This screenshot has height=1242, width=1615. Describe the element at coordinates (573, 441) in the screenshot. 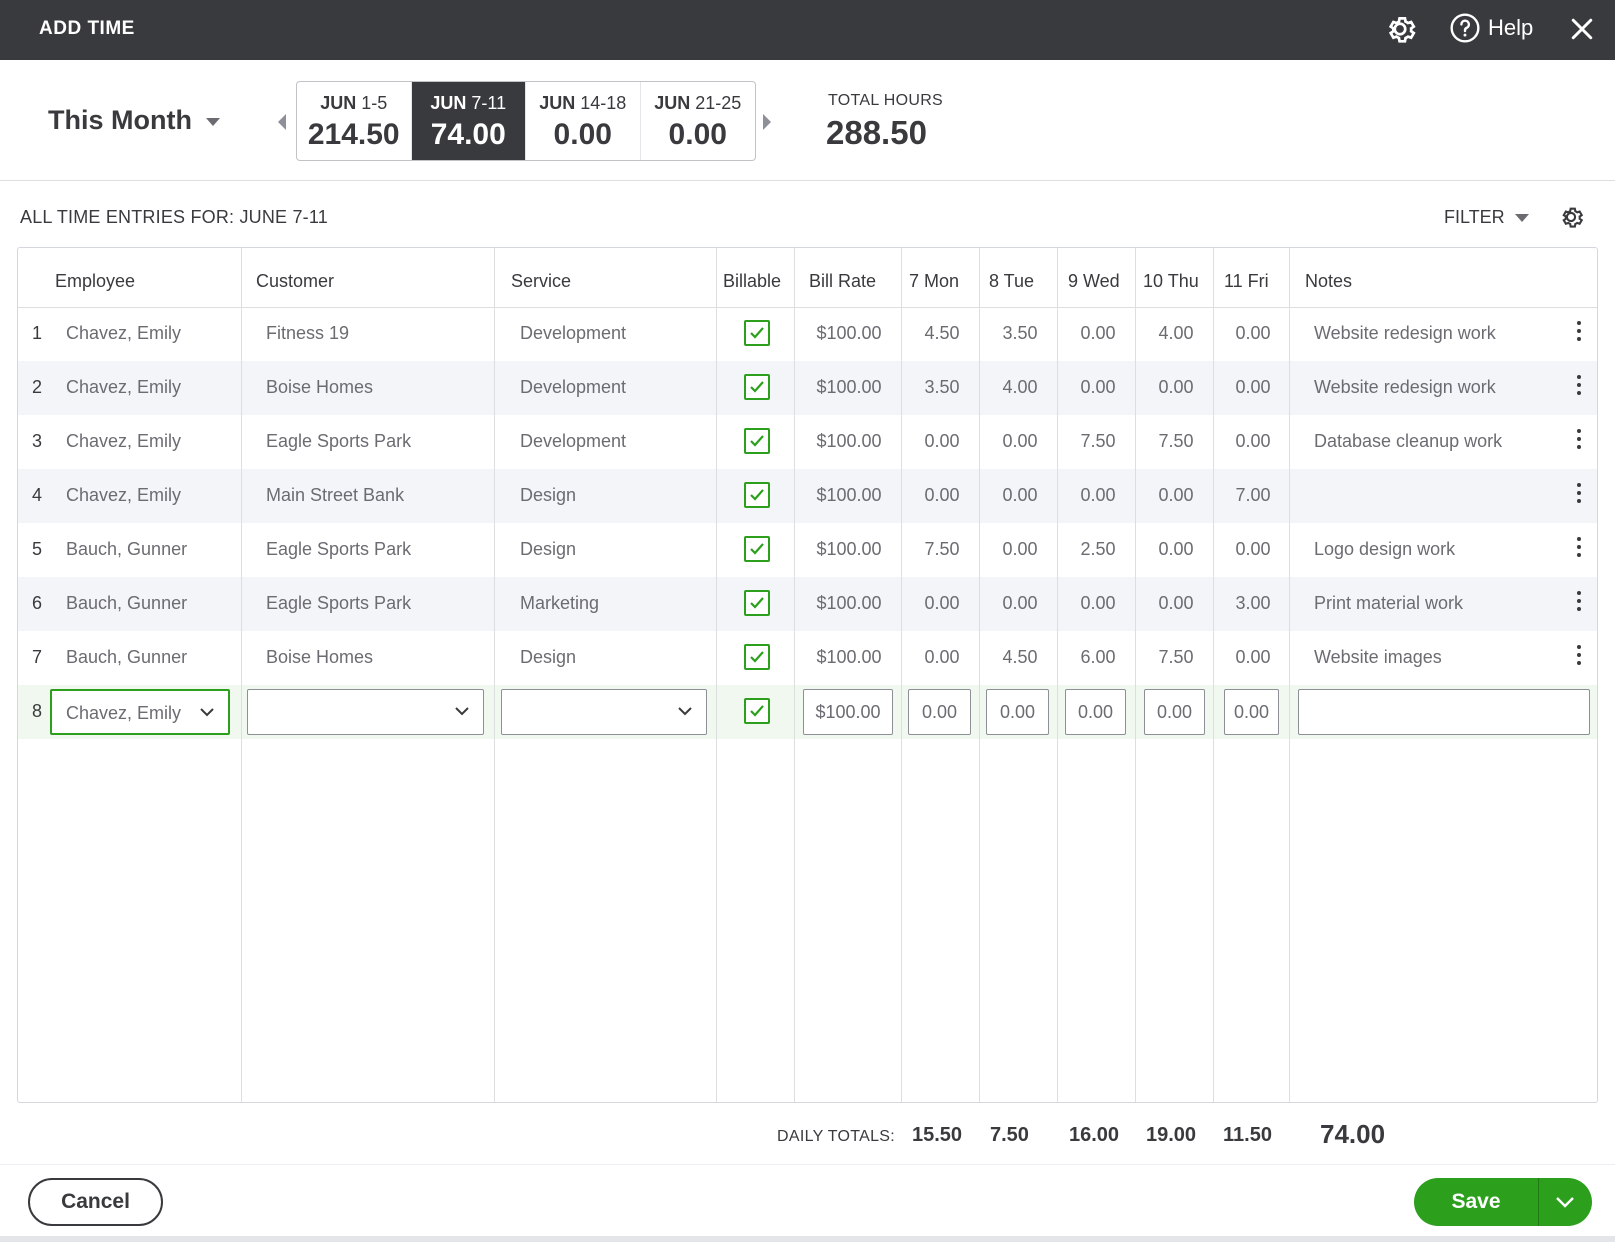

I see `service-cell: Development` at that location.